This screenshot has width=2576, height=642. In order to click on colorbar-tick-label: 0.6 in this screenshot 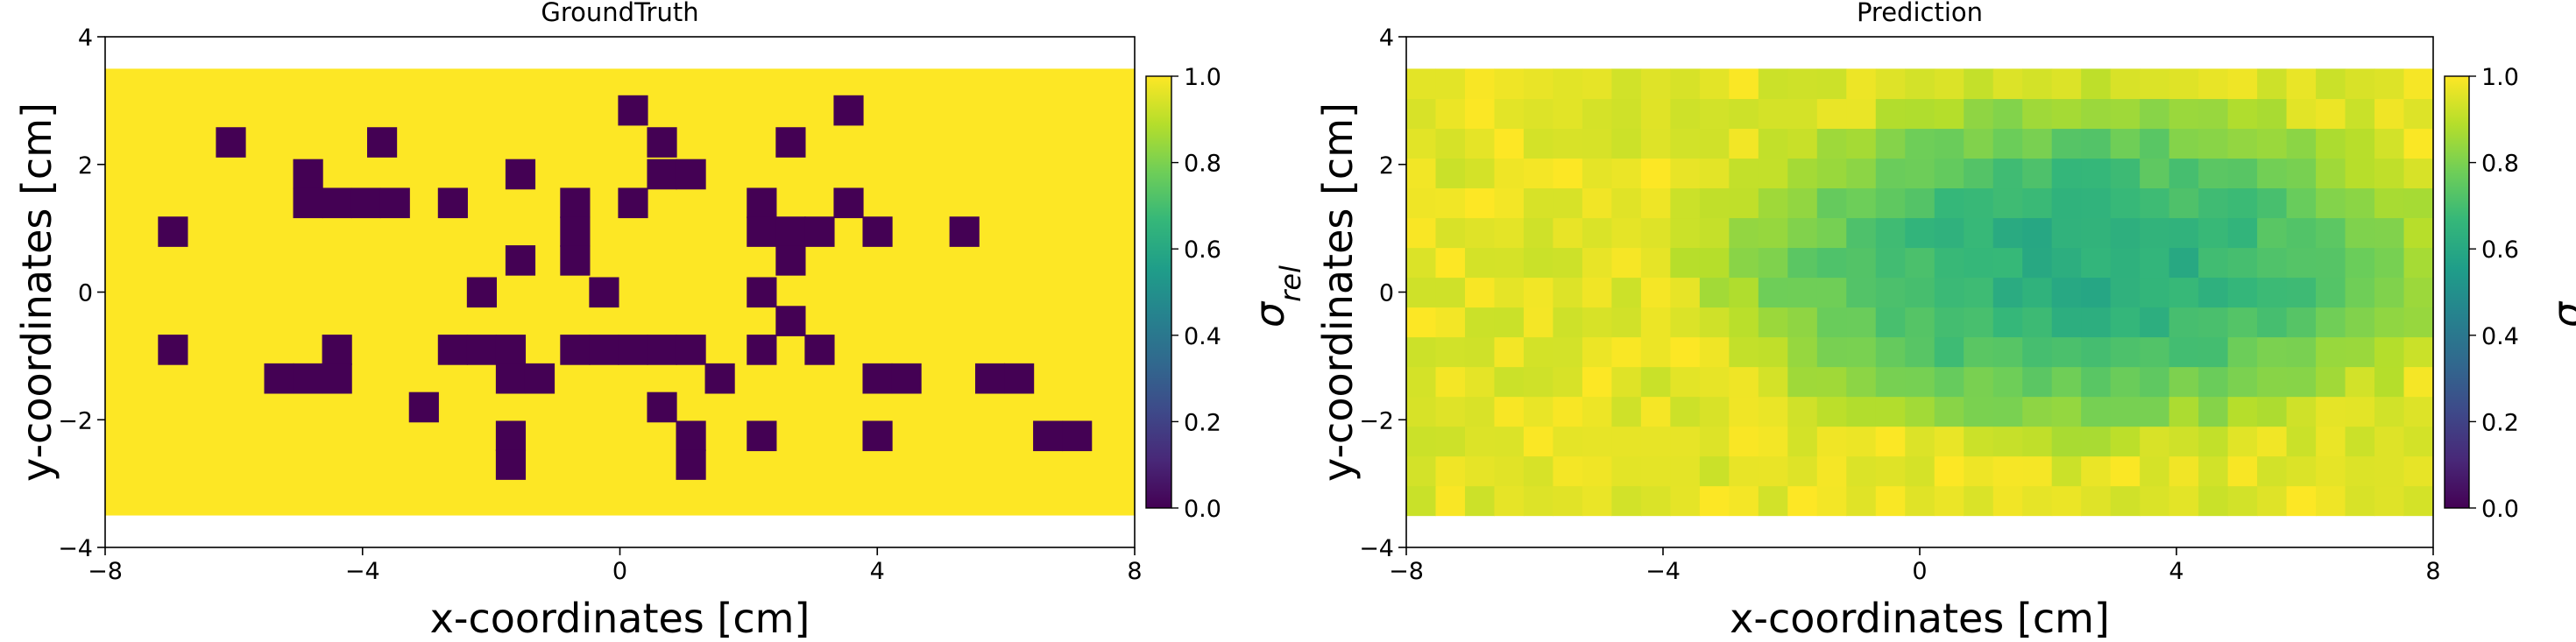, I will do `click(2500, 250)`.